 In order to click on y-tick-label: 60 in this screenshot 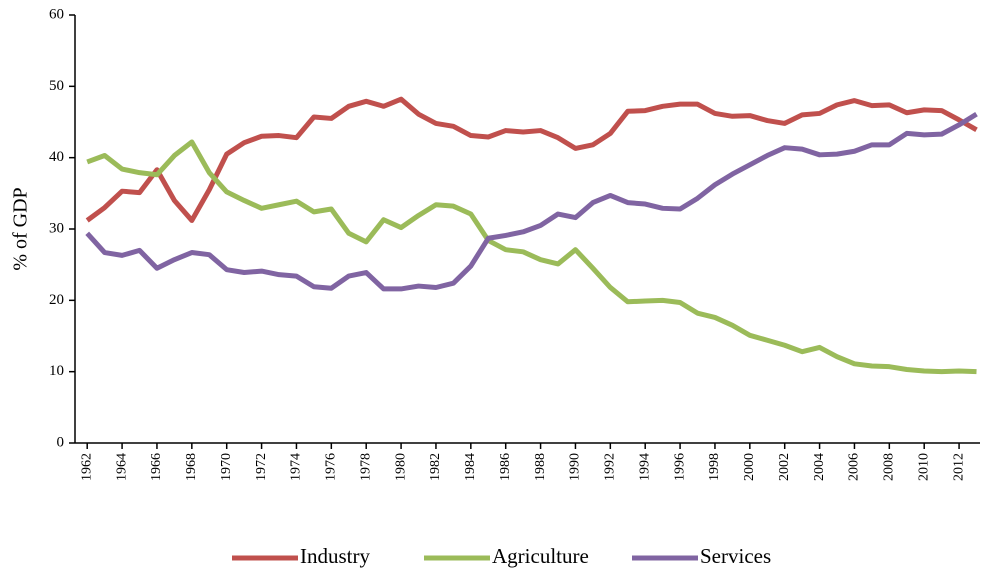, I will do `click(56, 14)`.